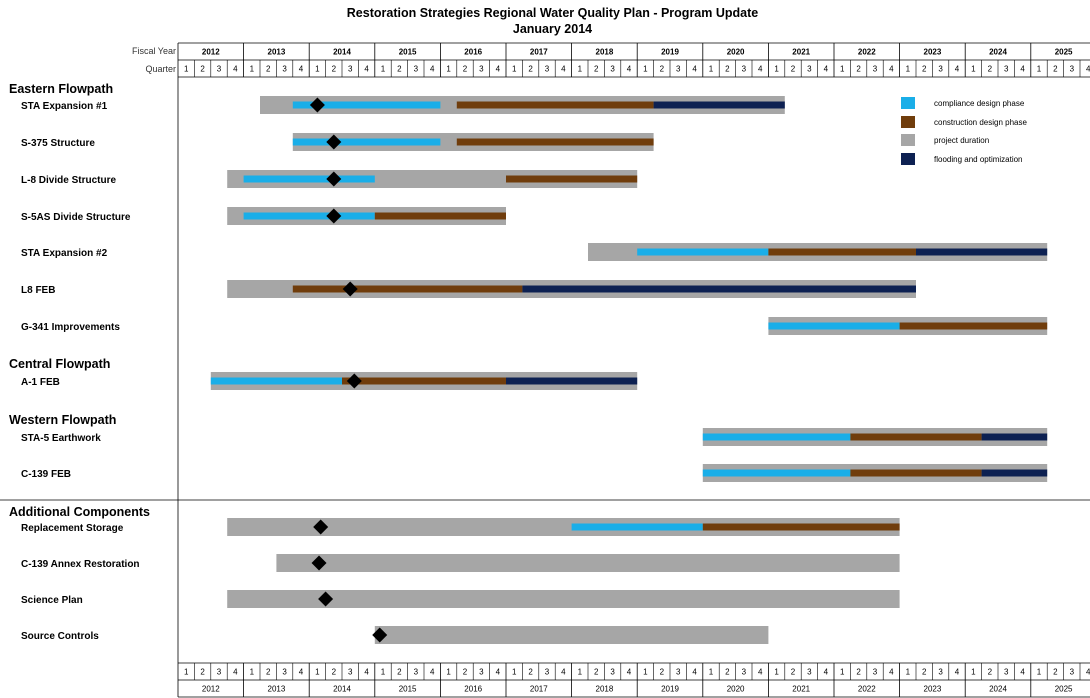  Describe the element at coordinates (277, 52) in the screenshot. I see `year-tick-label: 2013` at that location.